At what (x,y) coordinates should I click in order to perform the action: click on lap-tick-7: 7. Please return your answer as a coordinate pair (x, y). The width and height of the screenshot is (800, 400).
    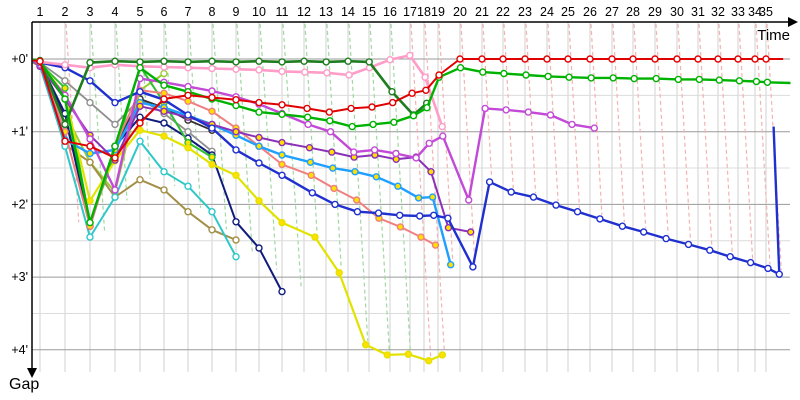
    Looking at the image, I should click on (188, 12).